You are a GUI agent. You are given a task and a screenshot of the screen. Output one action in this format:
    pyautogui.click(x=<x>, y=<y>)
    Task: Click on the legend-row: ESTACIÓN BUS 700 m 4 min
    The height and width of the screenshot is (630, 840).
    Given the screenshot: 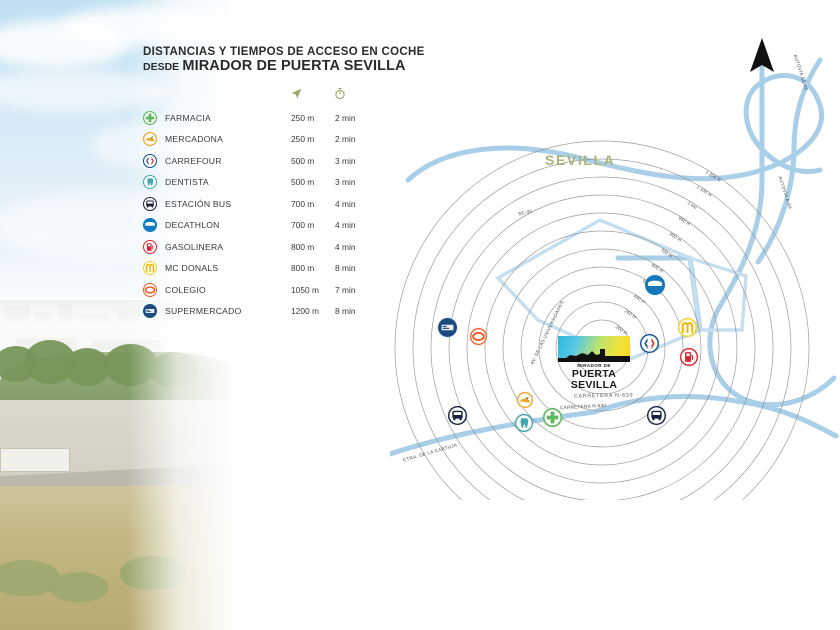 What is the action you would take?
    pyautogui.click(x=280, y=204)
    